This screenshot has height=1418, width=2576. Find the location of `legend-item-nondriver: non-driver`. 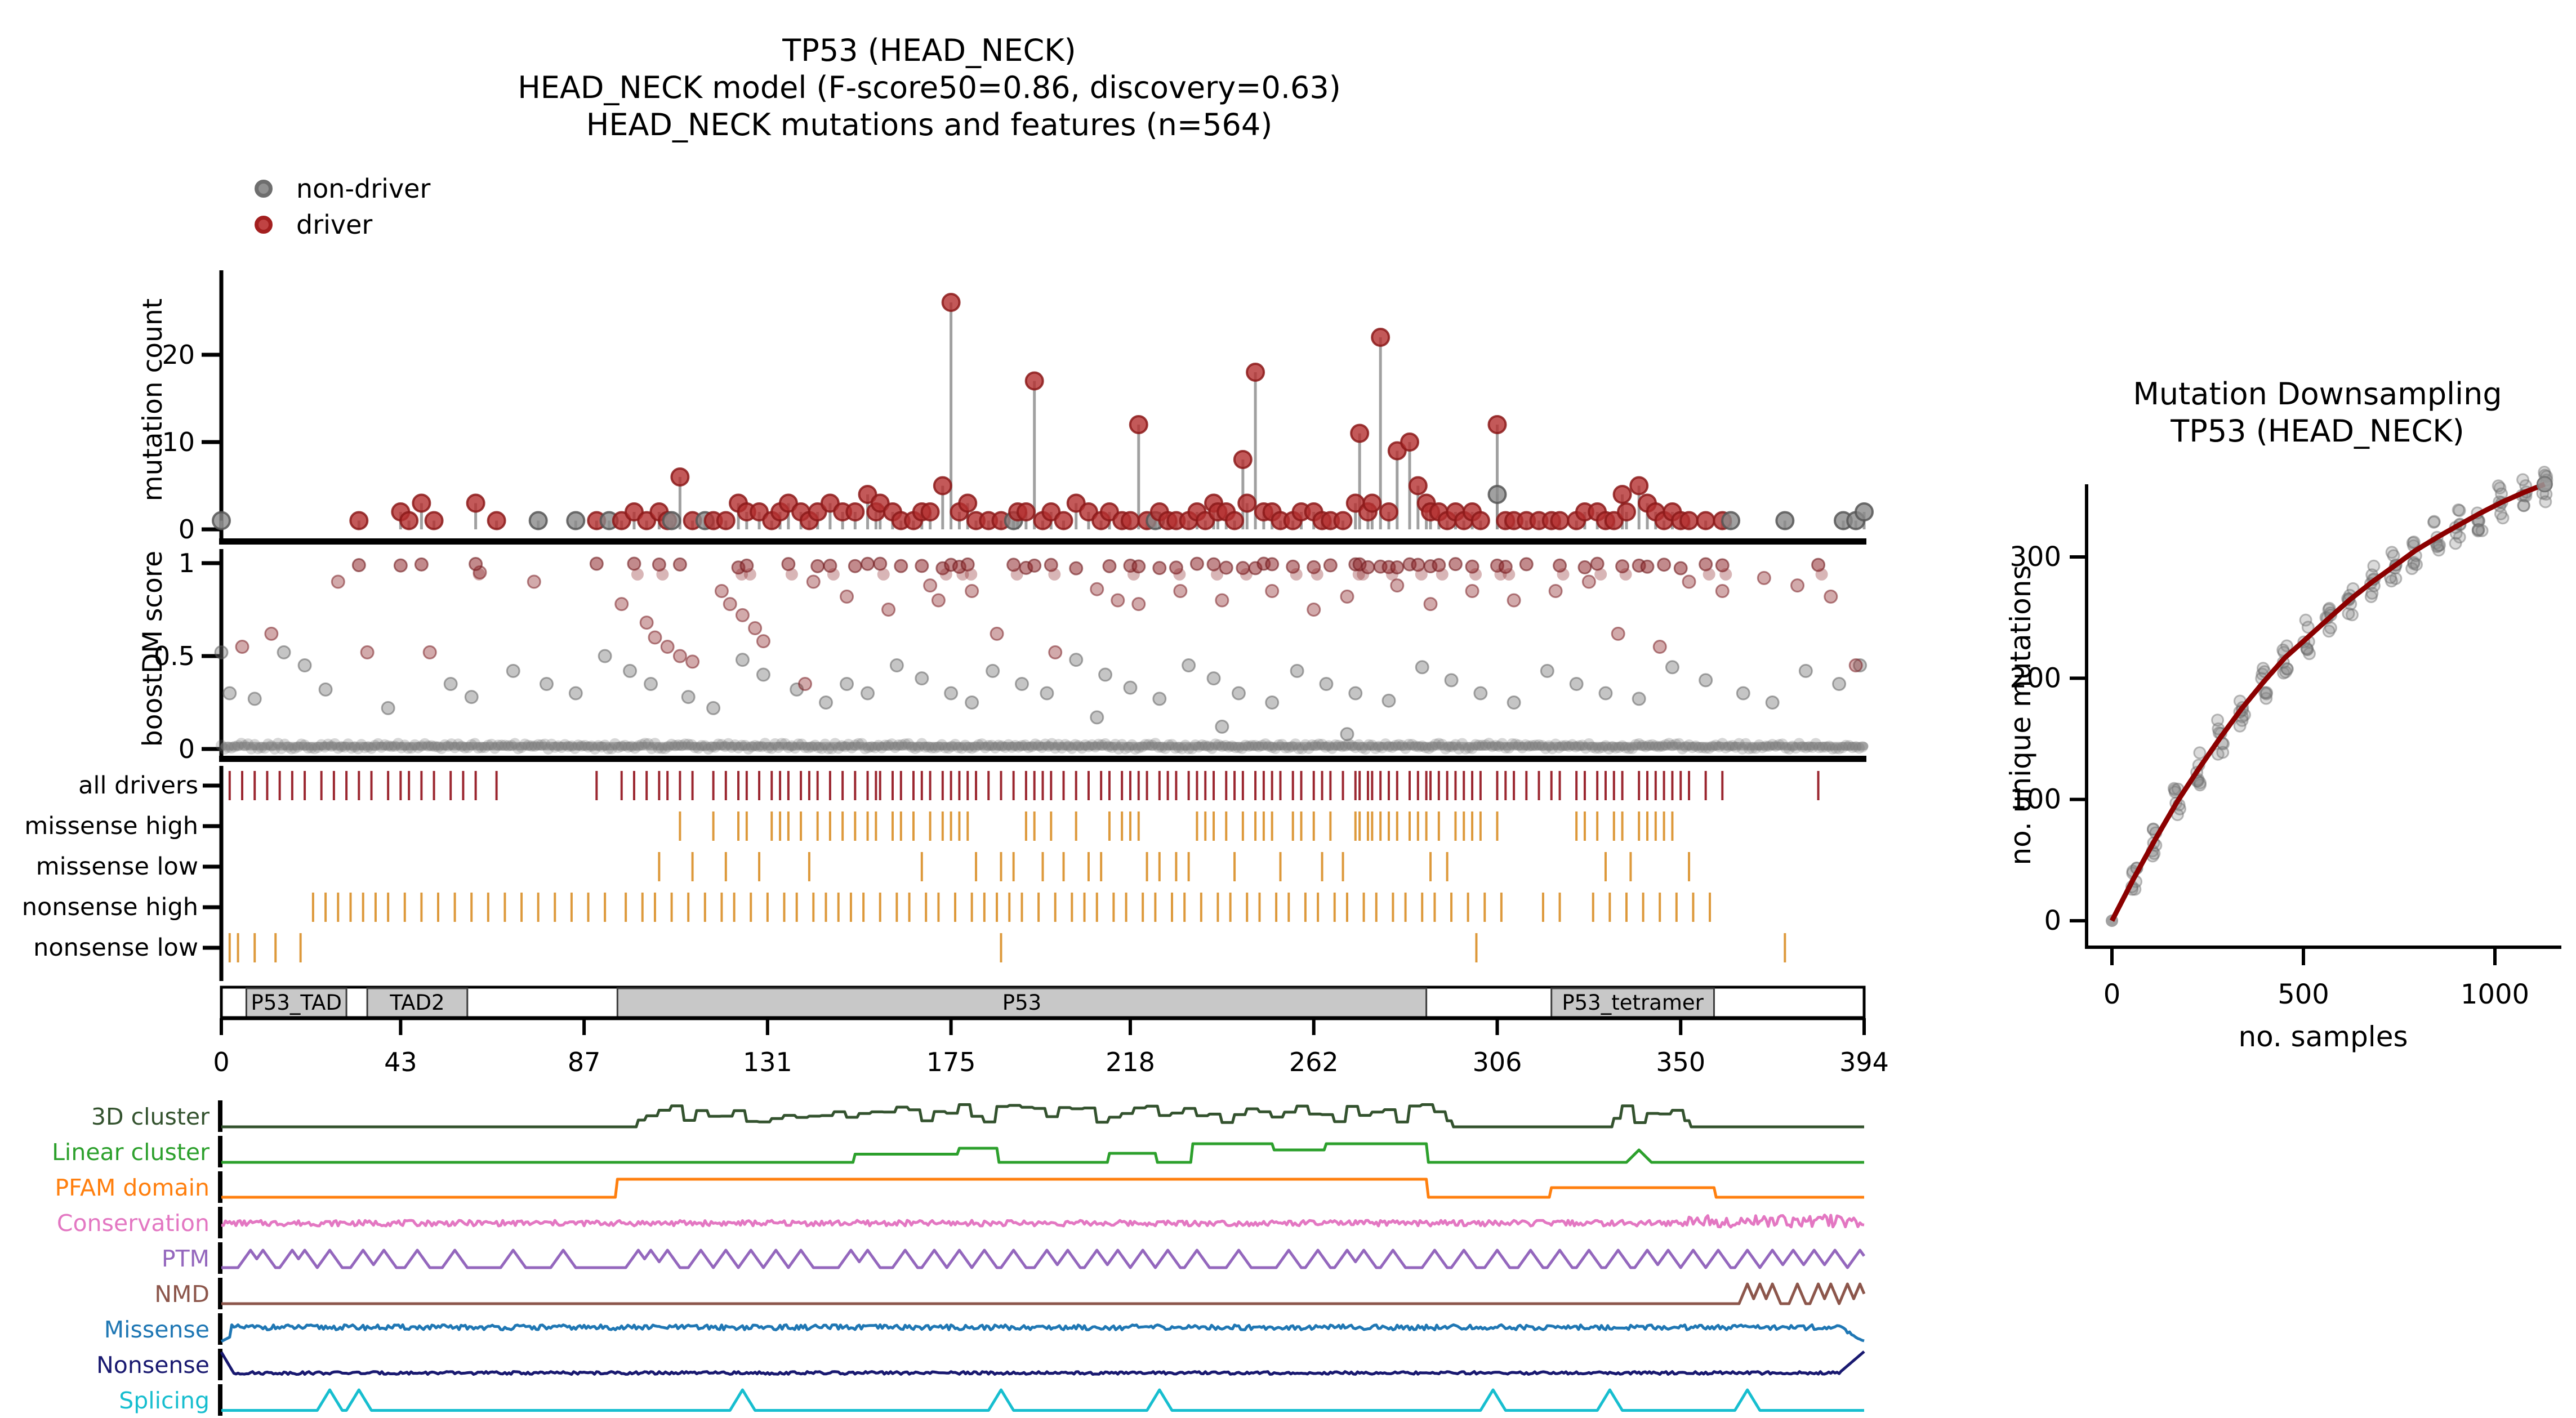

legend-item-nondriver: non-driver is located at coordinates (342, 189).